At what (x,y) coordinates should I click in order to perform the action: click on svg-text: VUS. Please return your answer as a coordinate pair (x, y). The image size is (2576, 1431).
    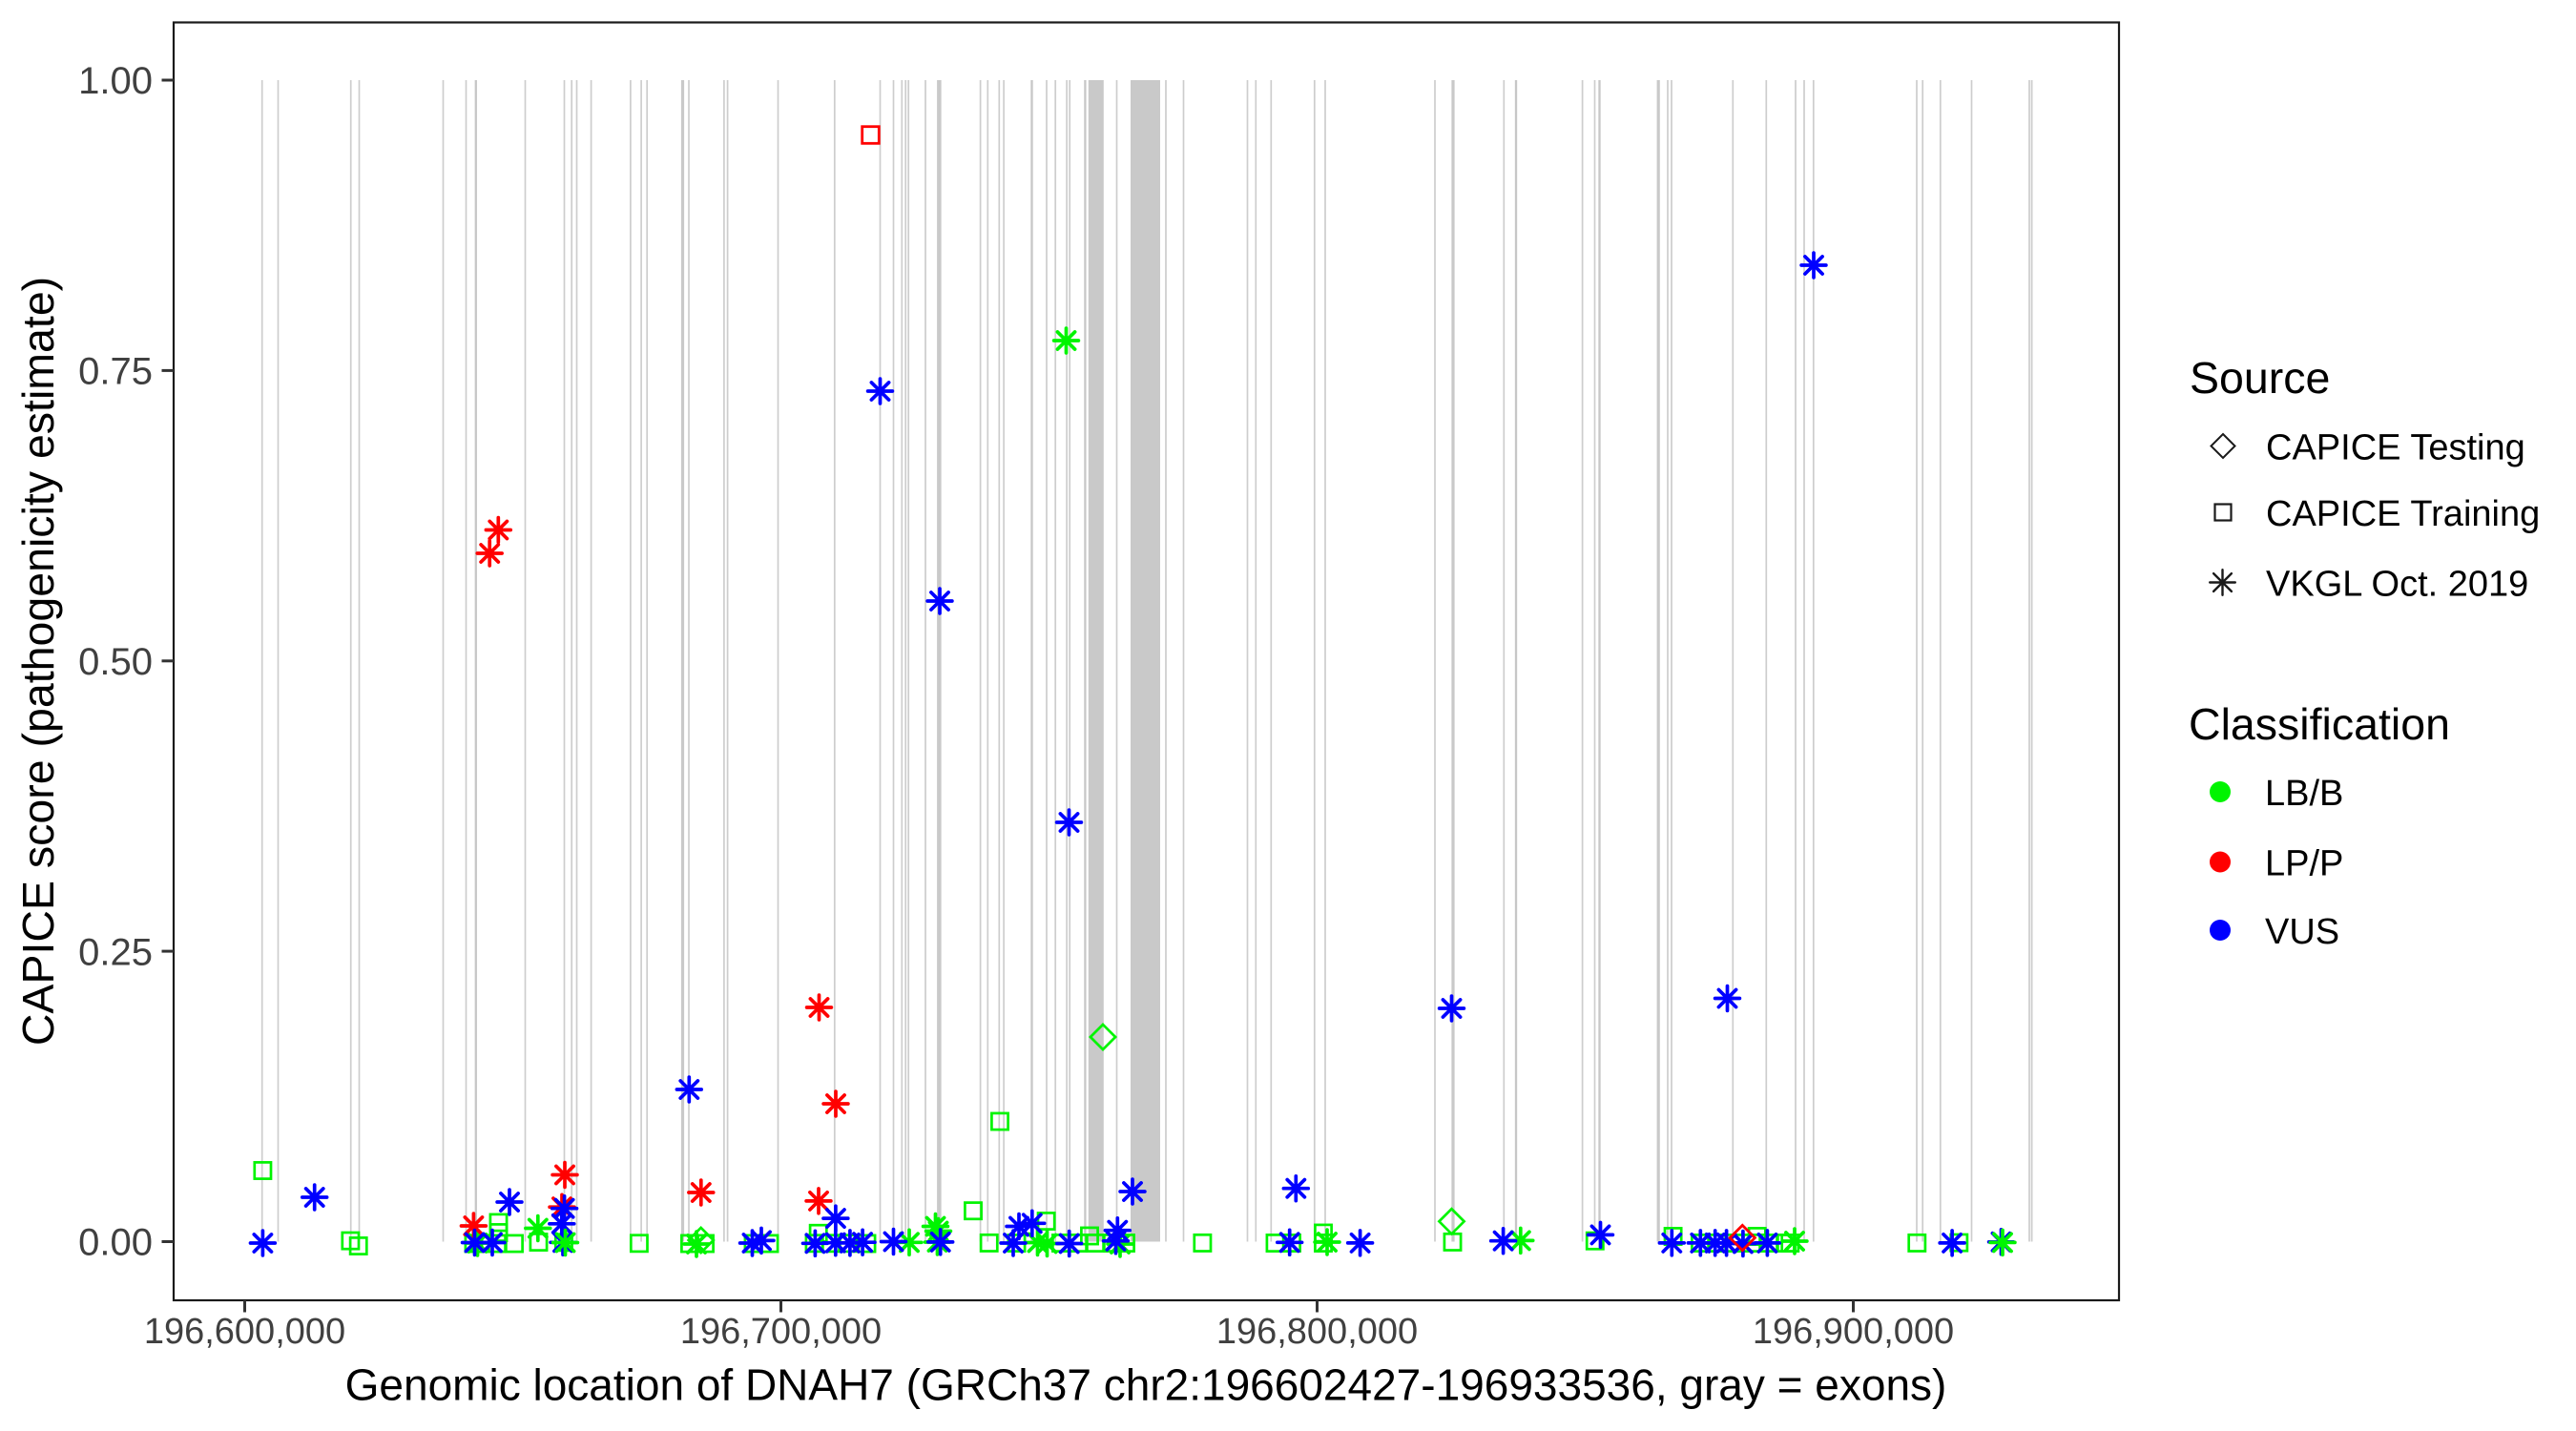
    Looking at the image, I should click on (2302, 932).